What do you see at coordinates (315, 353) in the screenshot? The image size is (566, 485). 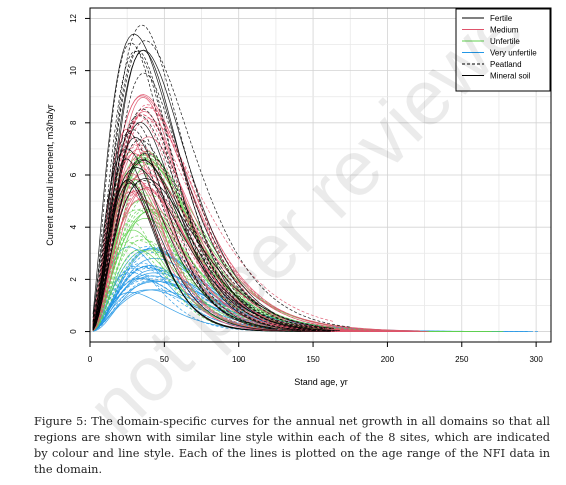 I see `x-axis: 0 50 100 150 200 250 300` at bounding box center [315, 353].